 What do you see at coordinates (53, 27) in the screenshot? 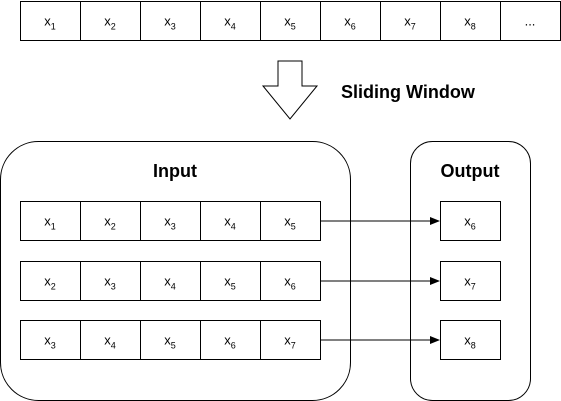
I see `sequence-cell-subscript: 1` at bounding box center [53, 27].